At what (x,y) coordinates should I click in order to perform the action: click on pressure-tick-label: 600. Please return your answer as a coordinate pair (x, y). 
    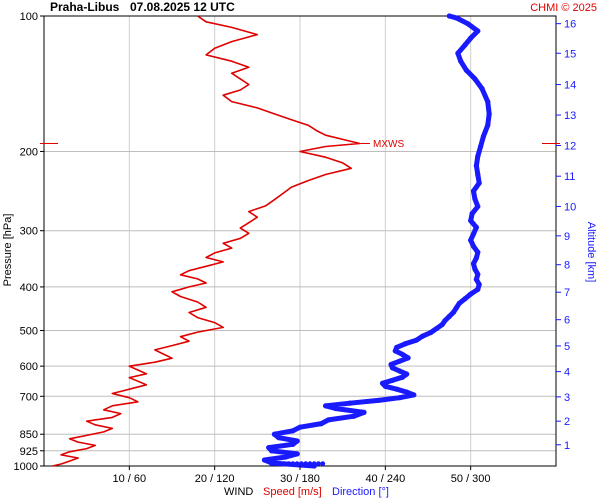
    Looking at the image, I should click on (29, 367).